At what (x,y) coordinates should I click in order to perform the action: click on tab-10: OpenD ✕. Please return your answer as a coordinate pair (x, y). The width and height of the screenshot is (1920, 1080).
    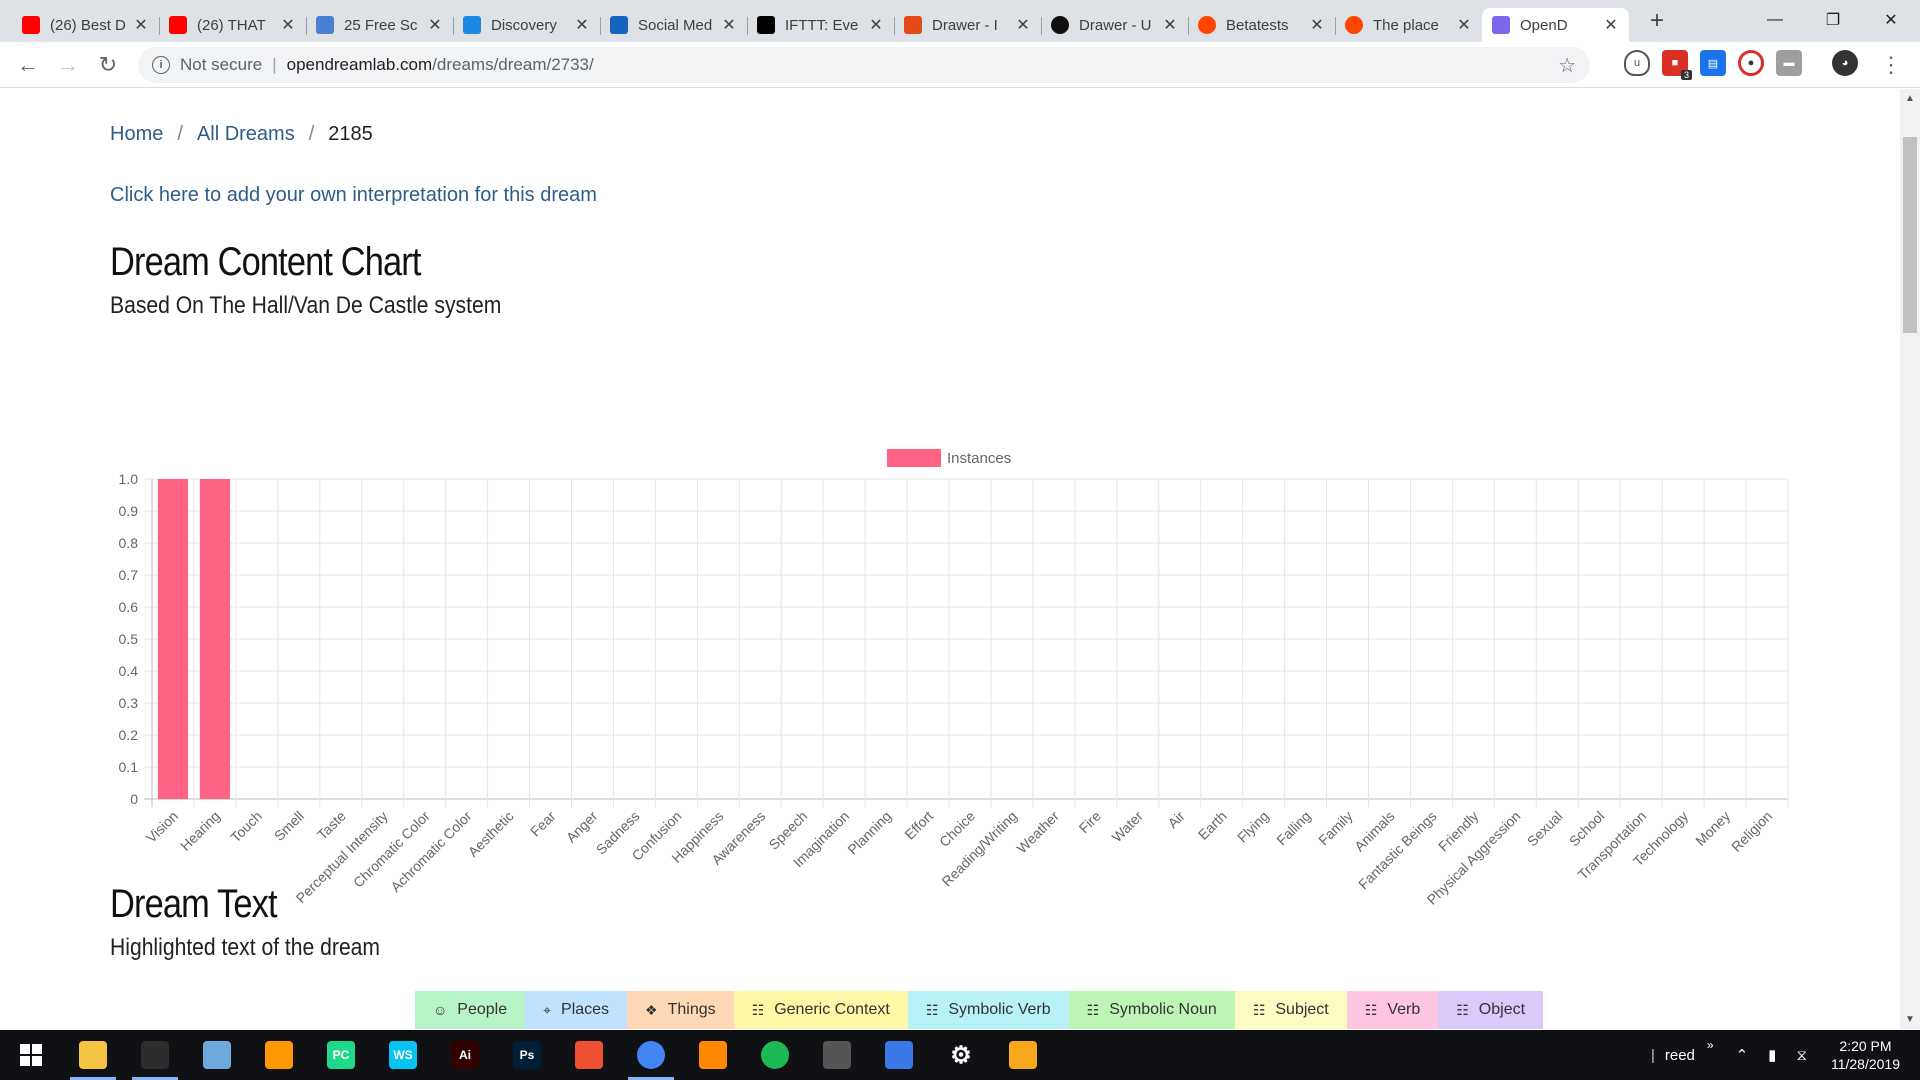
    Looking at the image, I should click on (1555, 25).